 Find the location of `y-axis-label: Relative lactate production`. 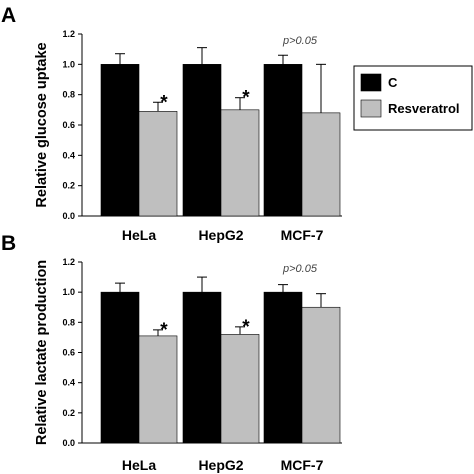

y-axis-label: Relative lactate production is located at coordinates (42, 352).